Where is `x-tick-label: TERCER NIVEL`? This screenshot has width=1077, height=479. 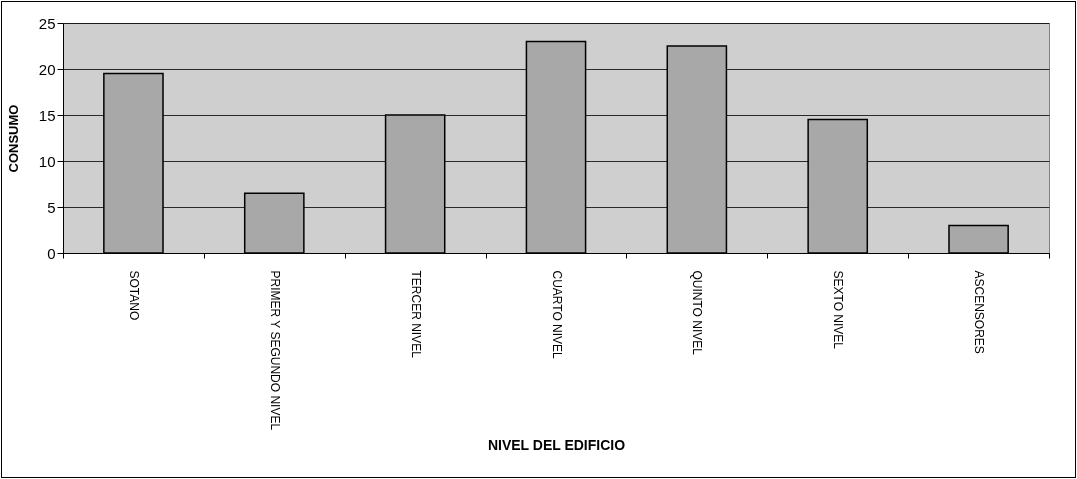
x-tick-label: TERCER NIVEL is located at coordinates (415, 314).